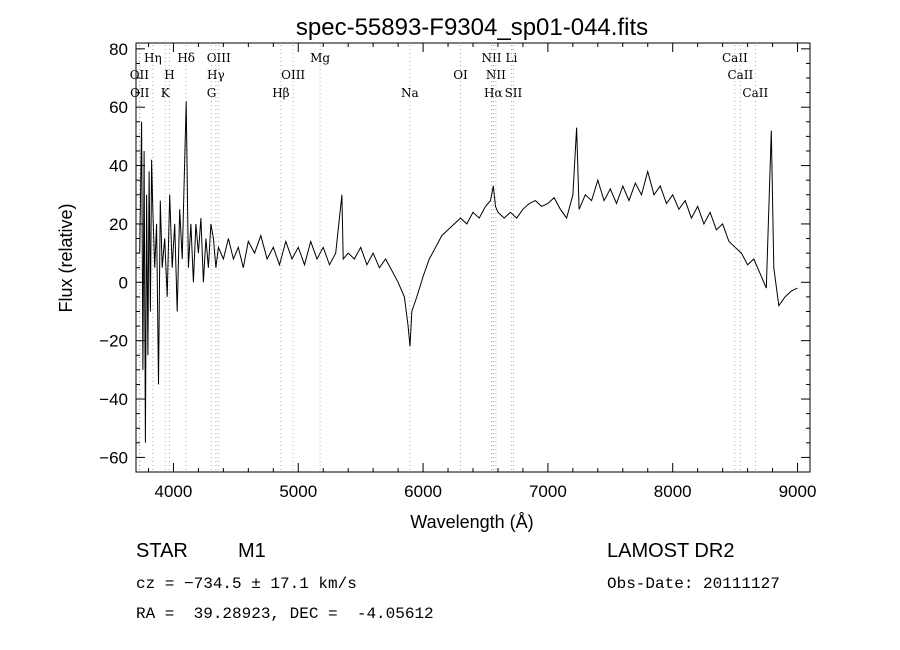 Image resolution: width=900 pixels, height=650 pixels. I want to click on y-tick-label: 20, so click(118, 224).